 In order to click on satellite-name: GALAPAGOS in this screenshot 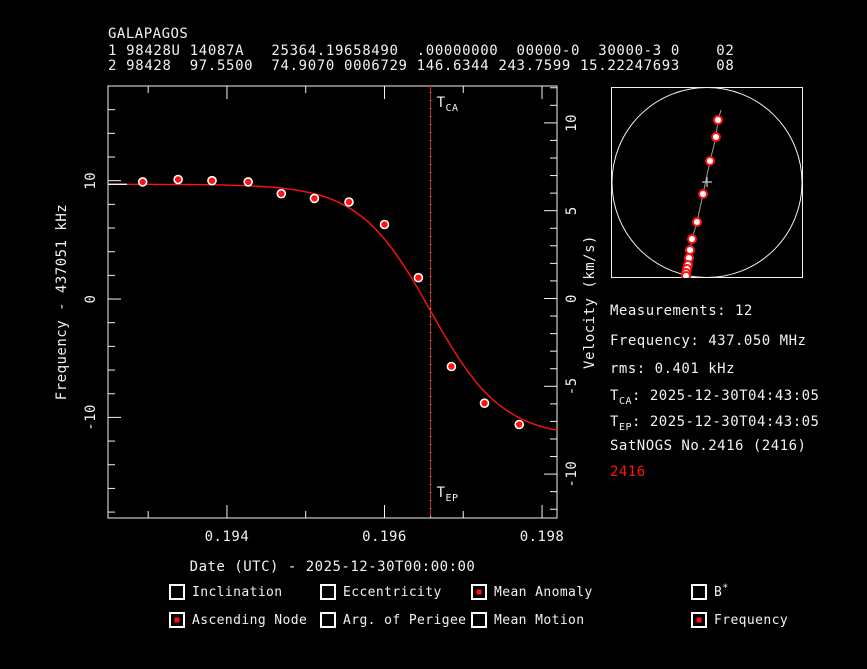, I will do `click(148, 34)`.